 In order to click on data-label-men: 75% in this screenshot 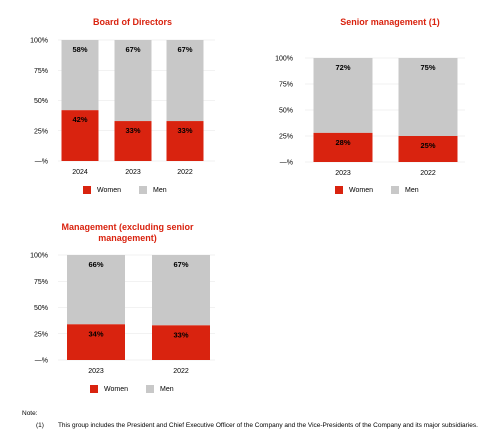, I will do `click(427, 67)`.